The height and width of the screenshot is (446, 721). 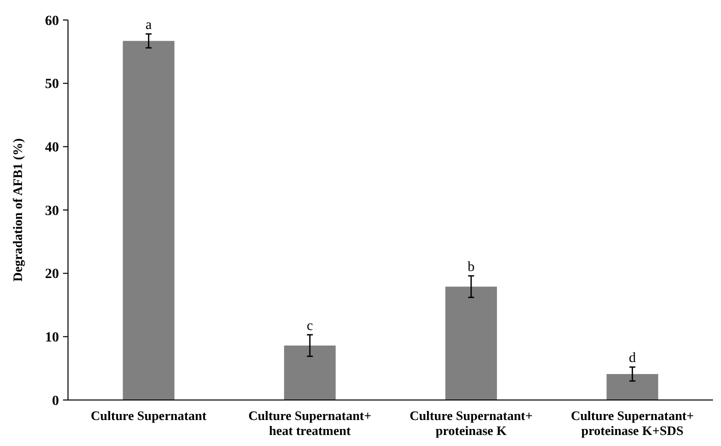 I want to click on annotation: b, so click(x=471, y=267).